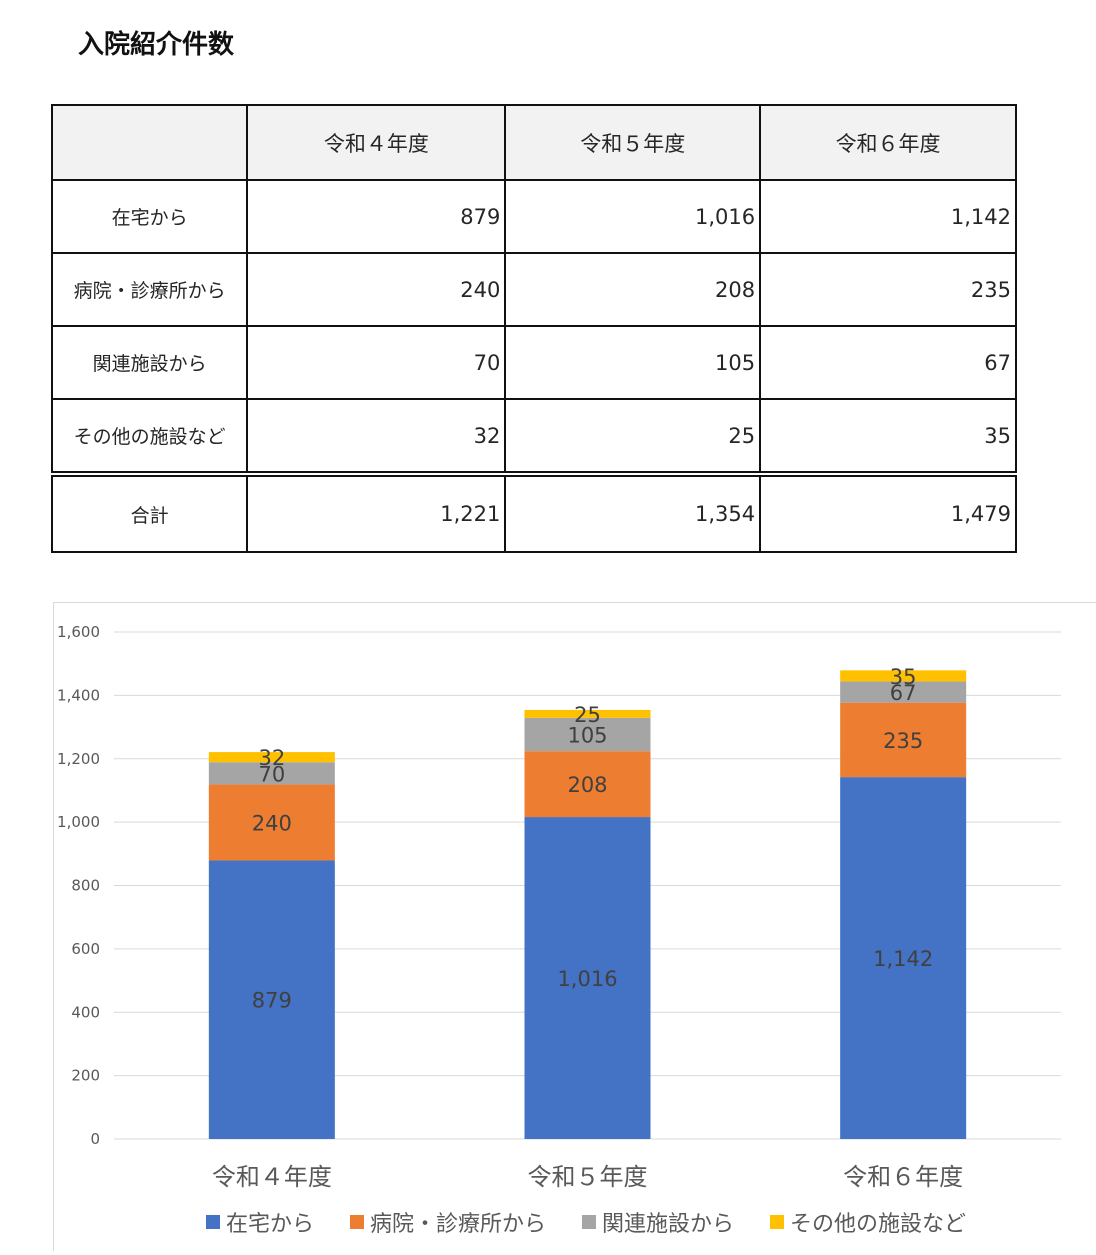 The height and width of the screenshot is (1255, 1096). I want to click on data-label: 67, so click(903, 693).